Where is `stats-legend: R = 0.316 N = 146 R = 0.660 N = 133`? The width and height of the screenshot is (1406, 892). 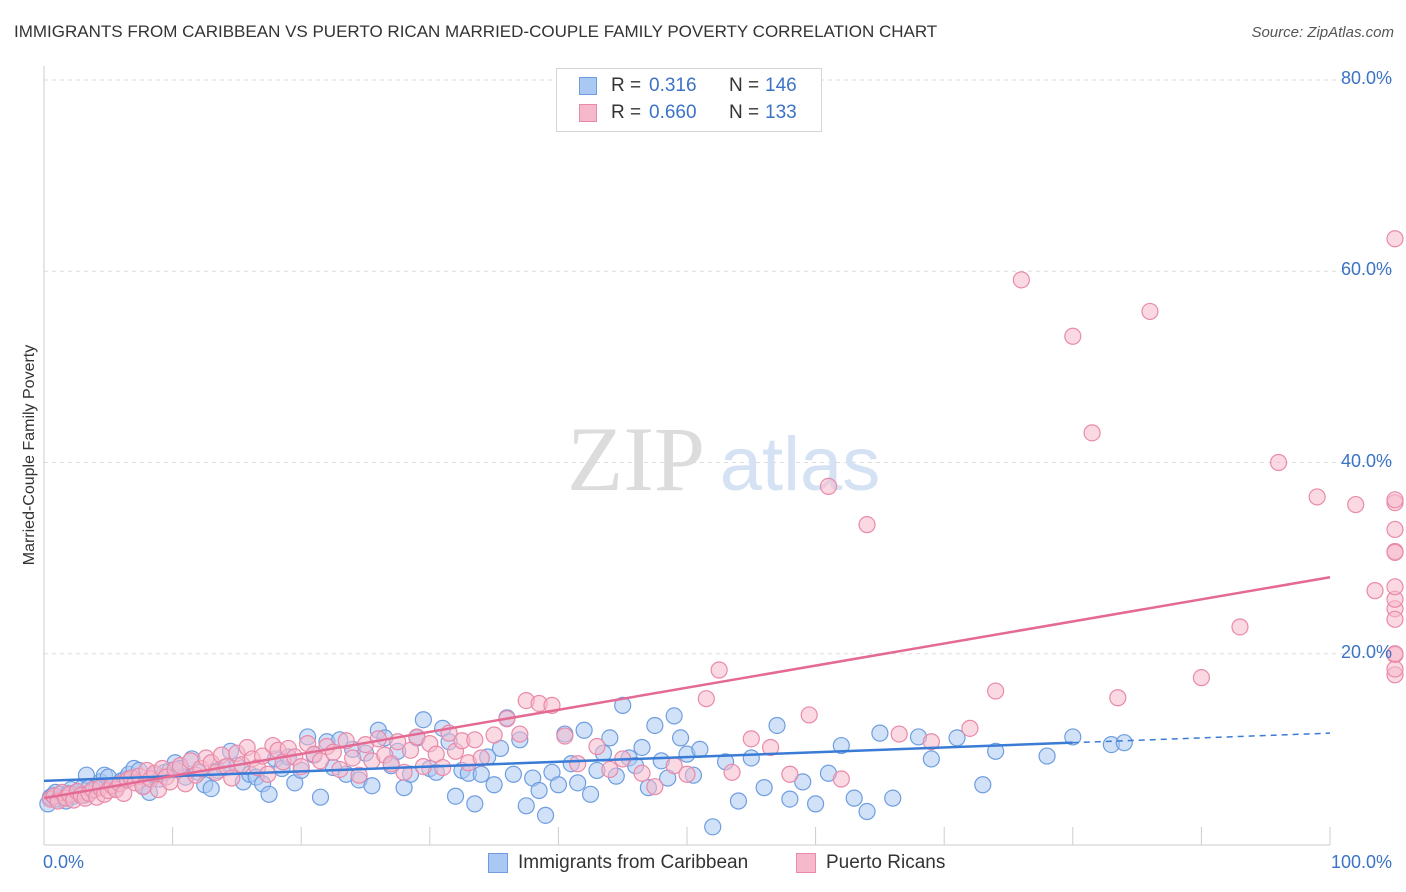 stats-legend: R = 0.316 N = 146 R = 0.660 N = 133 is located at coordinates (689, 100).